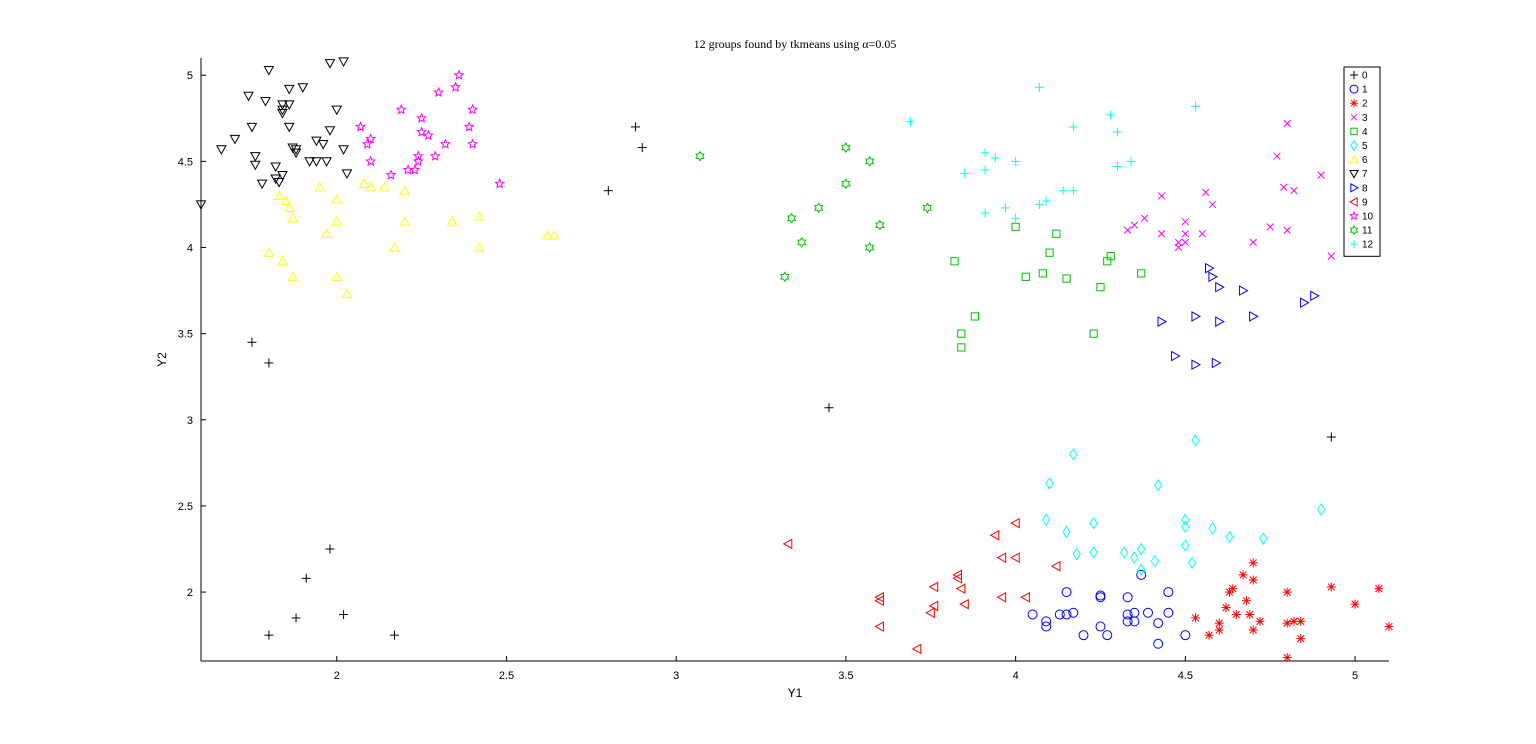 The height and width of the screenshot is (744, 1536). What do you see at coordinates (1365, 118) in the screenshot?
I see `legend-label: 3` at bounding box center [1365, 118].